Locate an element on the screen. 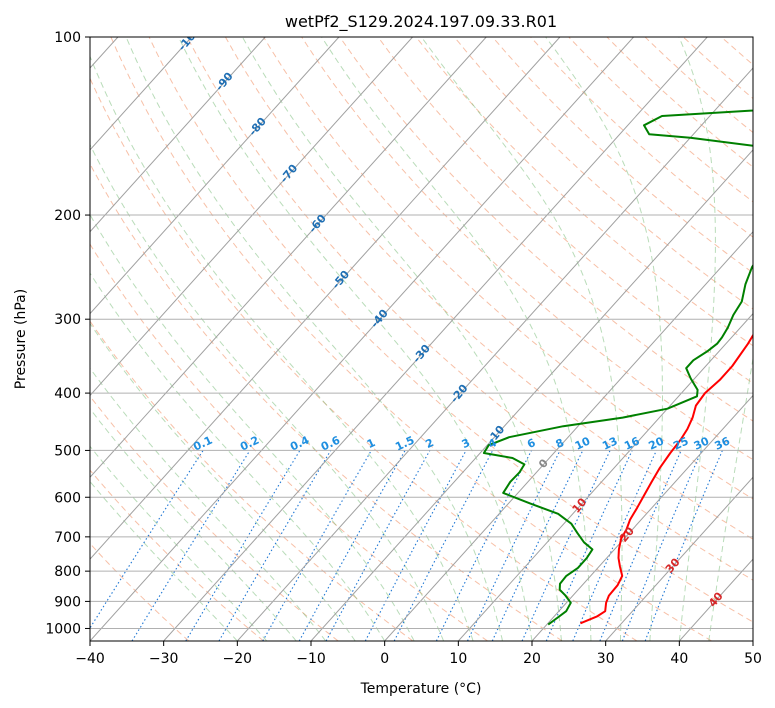 This screenshot has width=775, height=708. x-tick-label: −40 is located at coordinates (90, 659).